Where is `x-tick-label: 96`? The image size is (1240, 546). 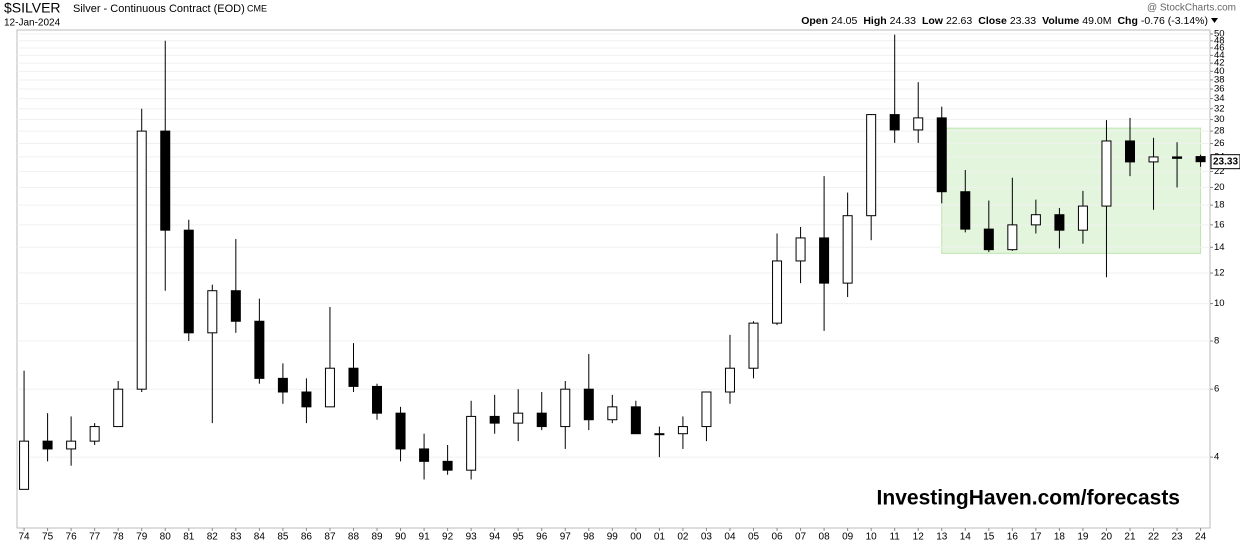
x-tick-label: 96 is located at coordinates (542, 537).